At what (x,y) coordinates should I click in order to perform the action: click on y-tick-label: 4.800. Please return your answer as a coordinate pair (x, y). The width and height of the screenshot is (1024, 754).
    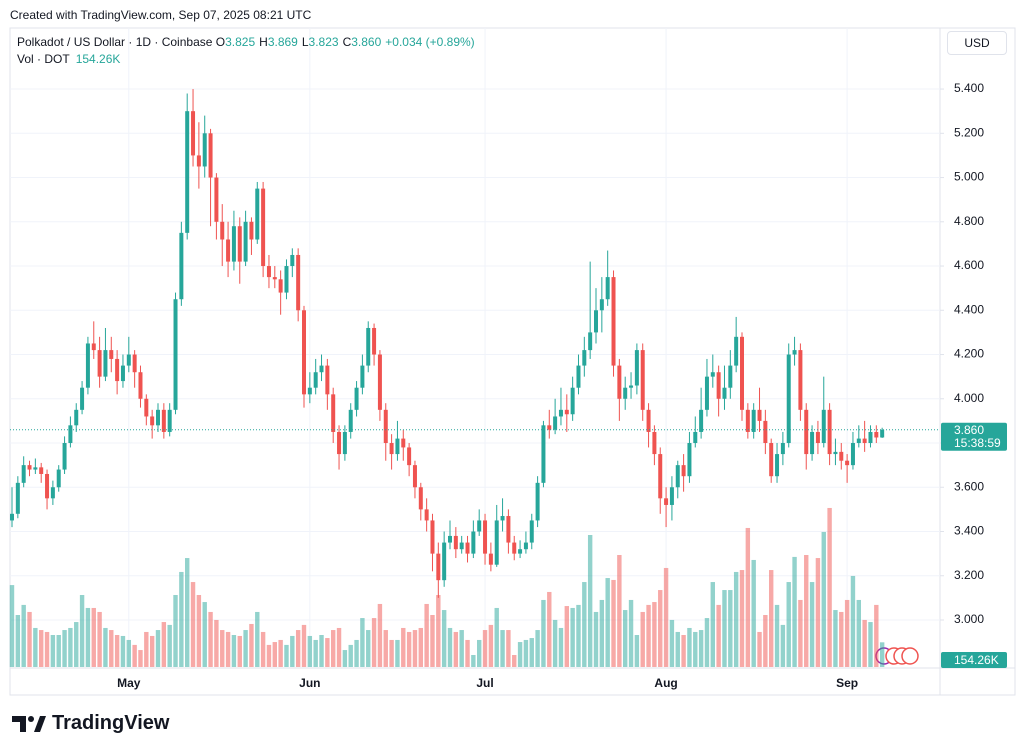
    Looking at the image, I should click on (969, 221).